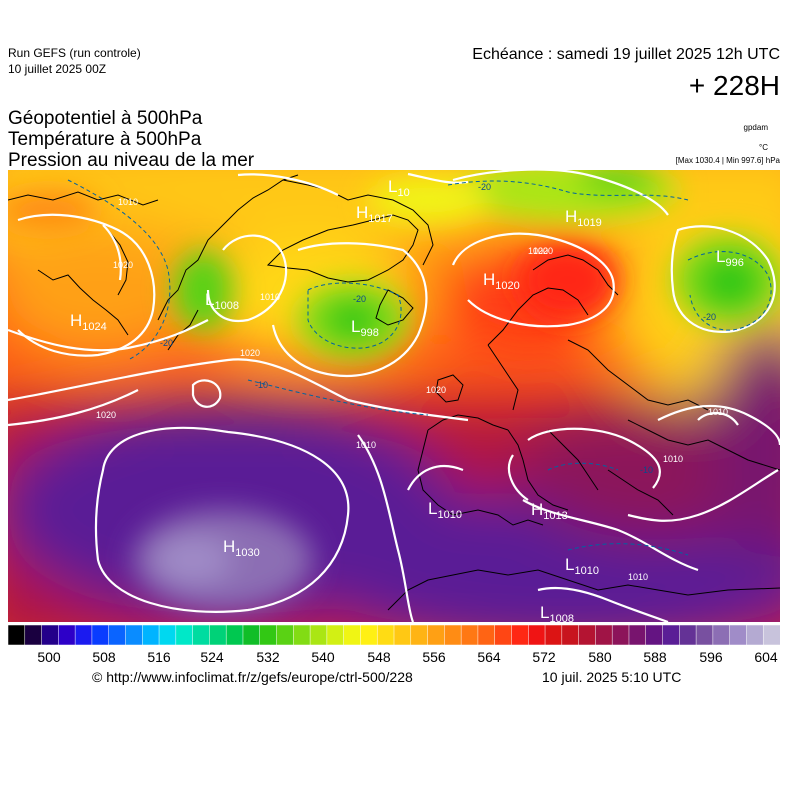  What do you see at coordinates (600, 657) in the screenshot?
I see `color-scale-tick-label: 580` at bounding box center [600, 657].